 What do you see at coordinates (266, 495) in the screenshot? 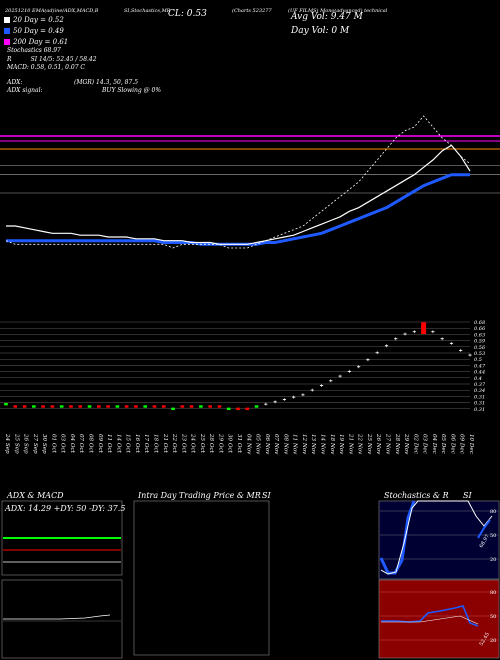
I see `intraday-panel-title-si: SI` at bounding box center [266, 495].